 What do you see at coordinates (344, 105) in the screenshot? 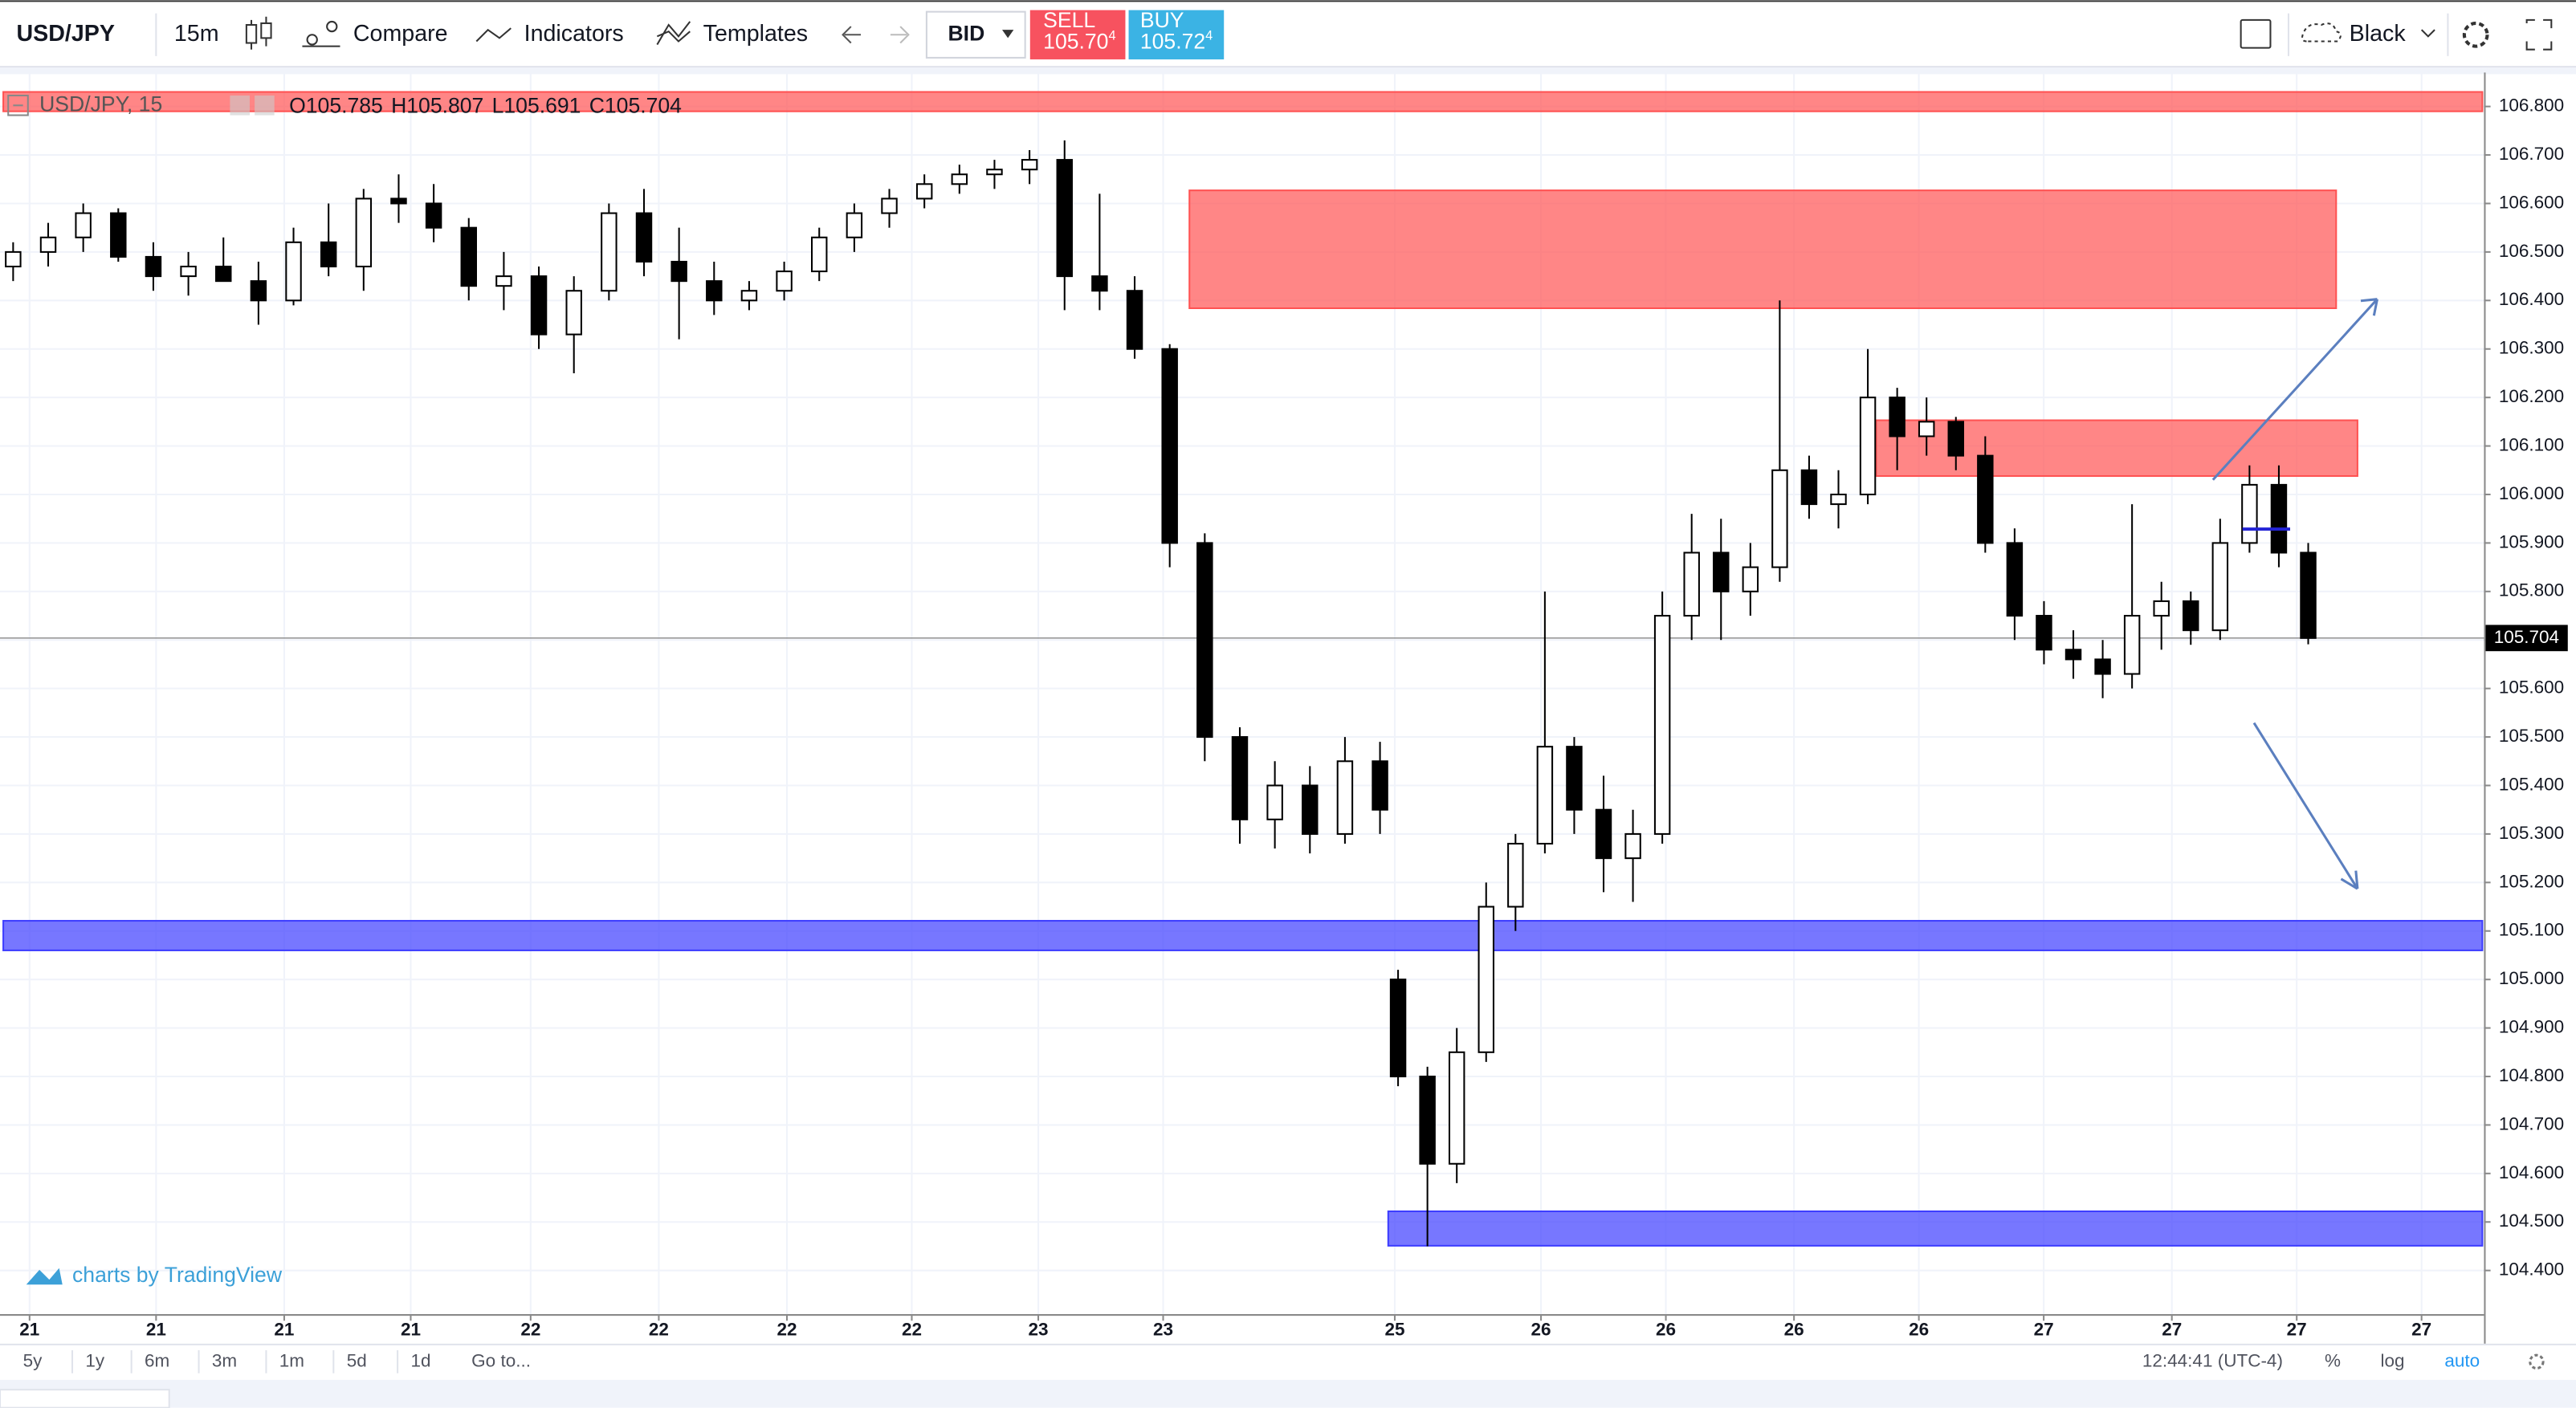
I see `o-value: 105.785` at bounding box center [344, 105].